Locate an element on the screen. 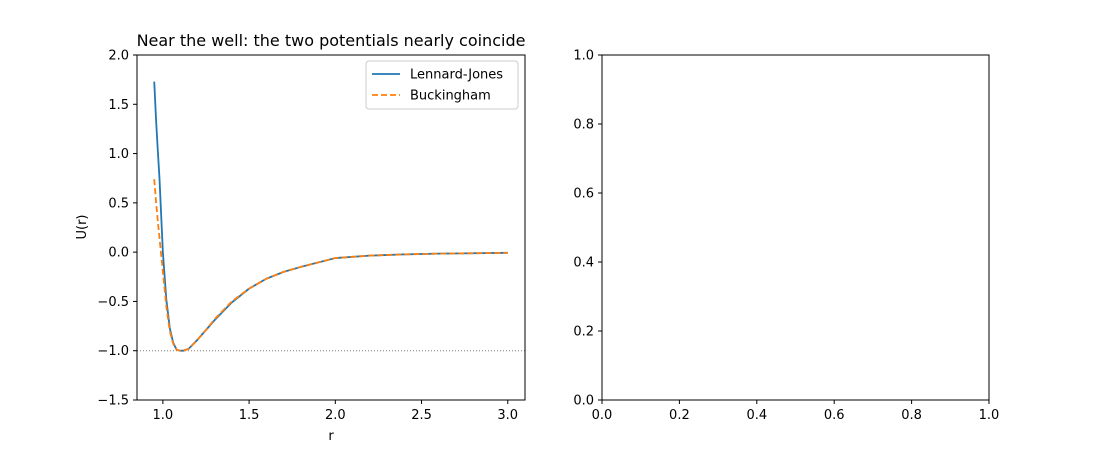 The width and height of the screenshot is (1100, 450). right-y-tick-label: 1.0 is located at coordinates (583, 56).